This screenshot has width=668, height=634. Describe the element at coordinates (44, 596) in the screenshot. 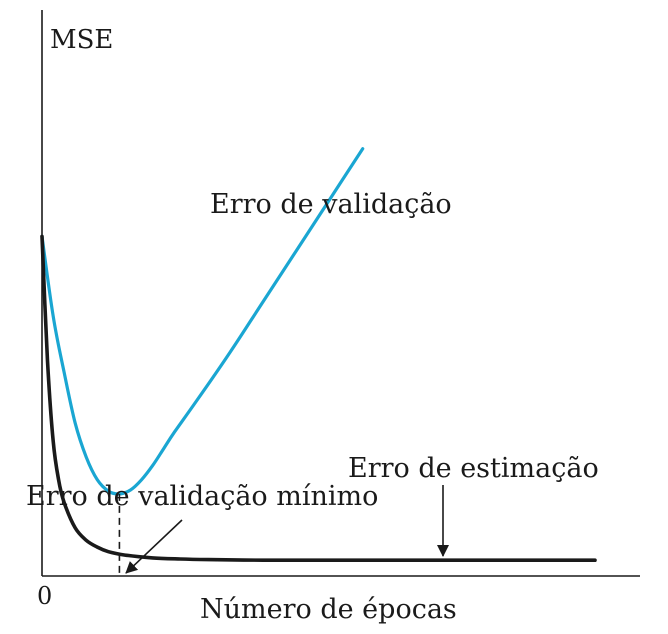

I see `x-origin-label: 0` at that location.